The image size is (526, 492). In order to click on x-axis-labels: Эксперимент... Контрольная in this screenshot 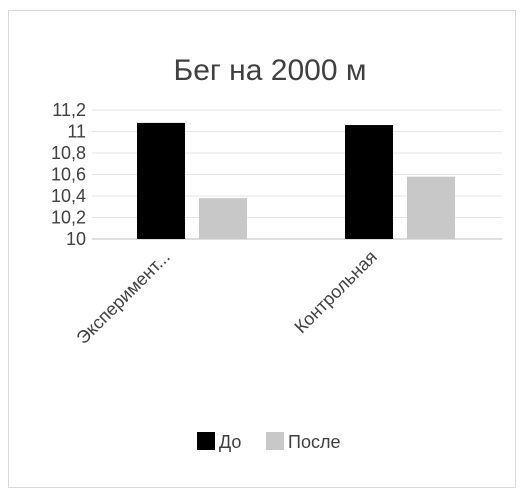, I will do `click(226, 297)`.